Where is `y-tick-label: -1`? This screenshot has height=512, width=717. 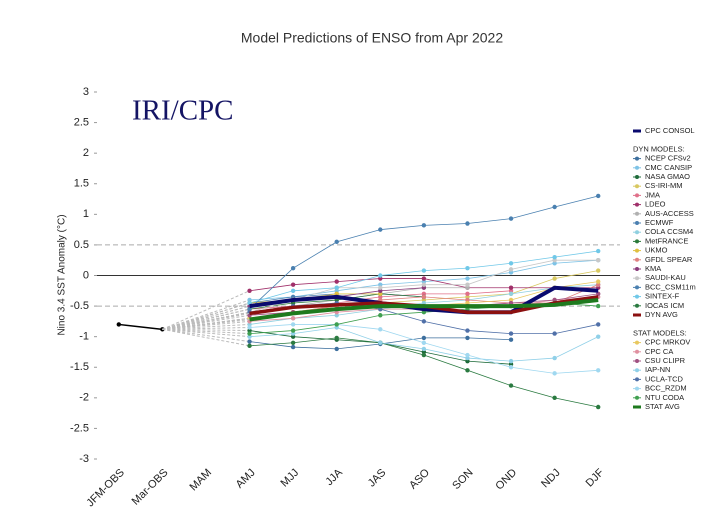
y-tick-label: -1 is located at coordinates (84, 337).